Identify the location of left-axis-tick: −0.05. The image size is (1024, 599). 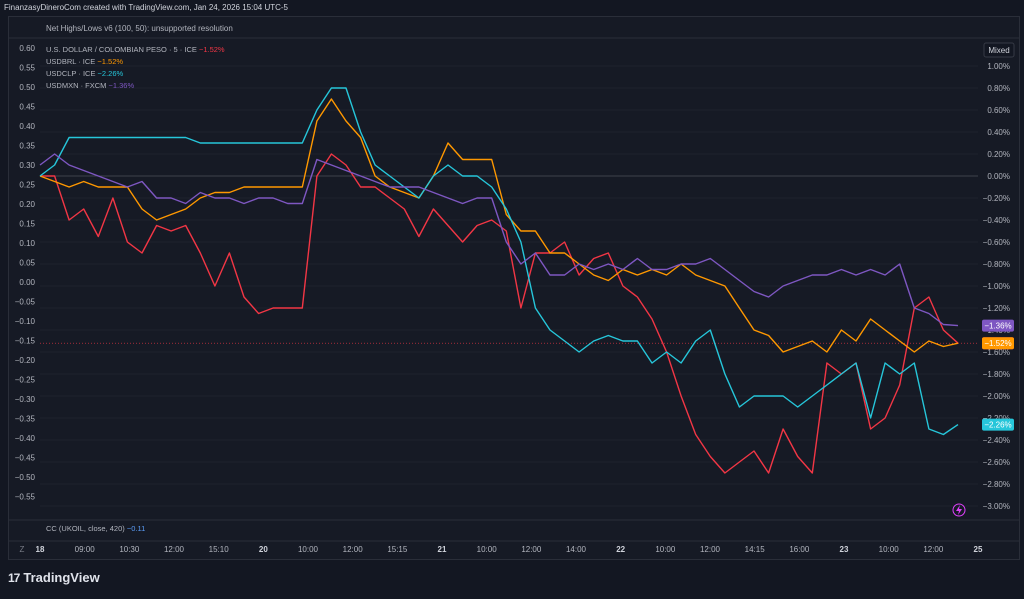
(25, 302).